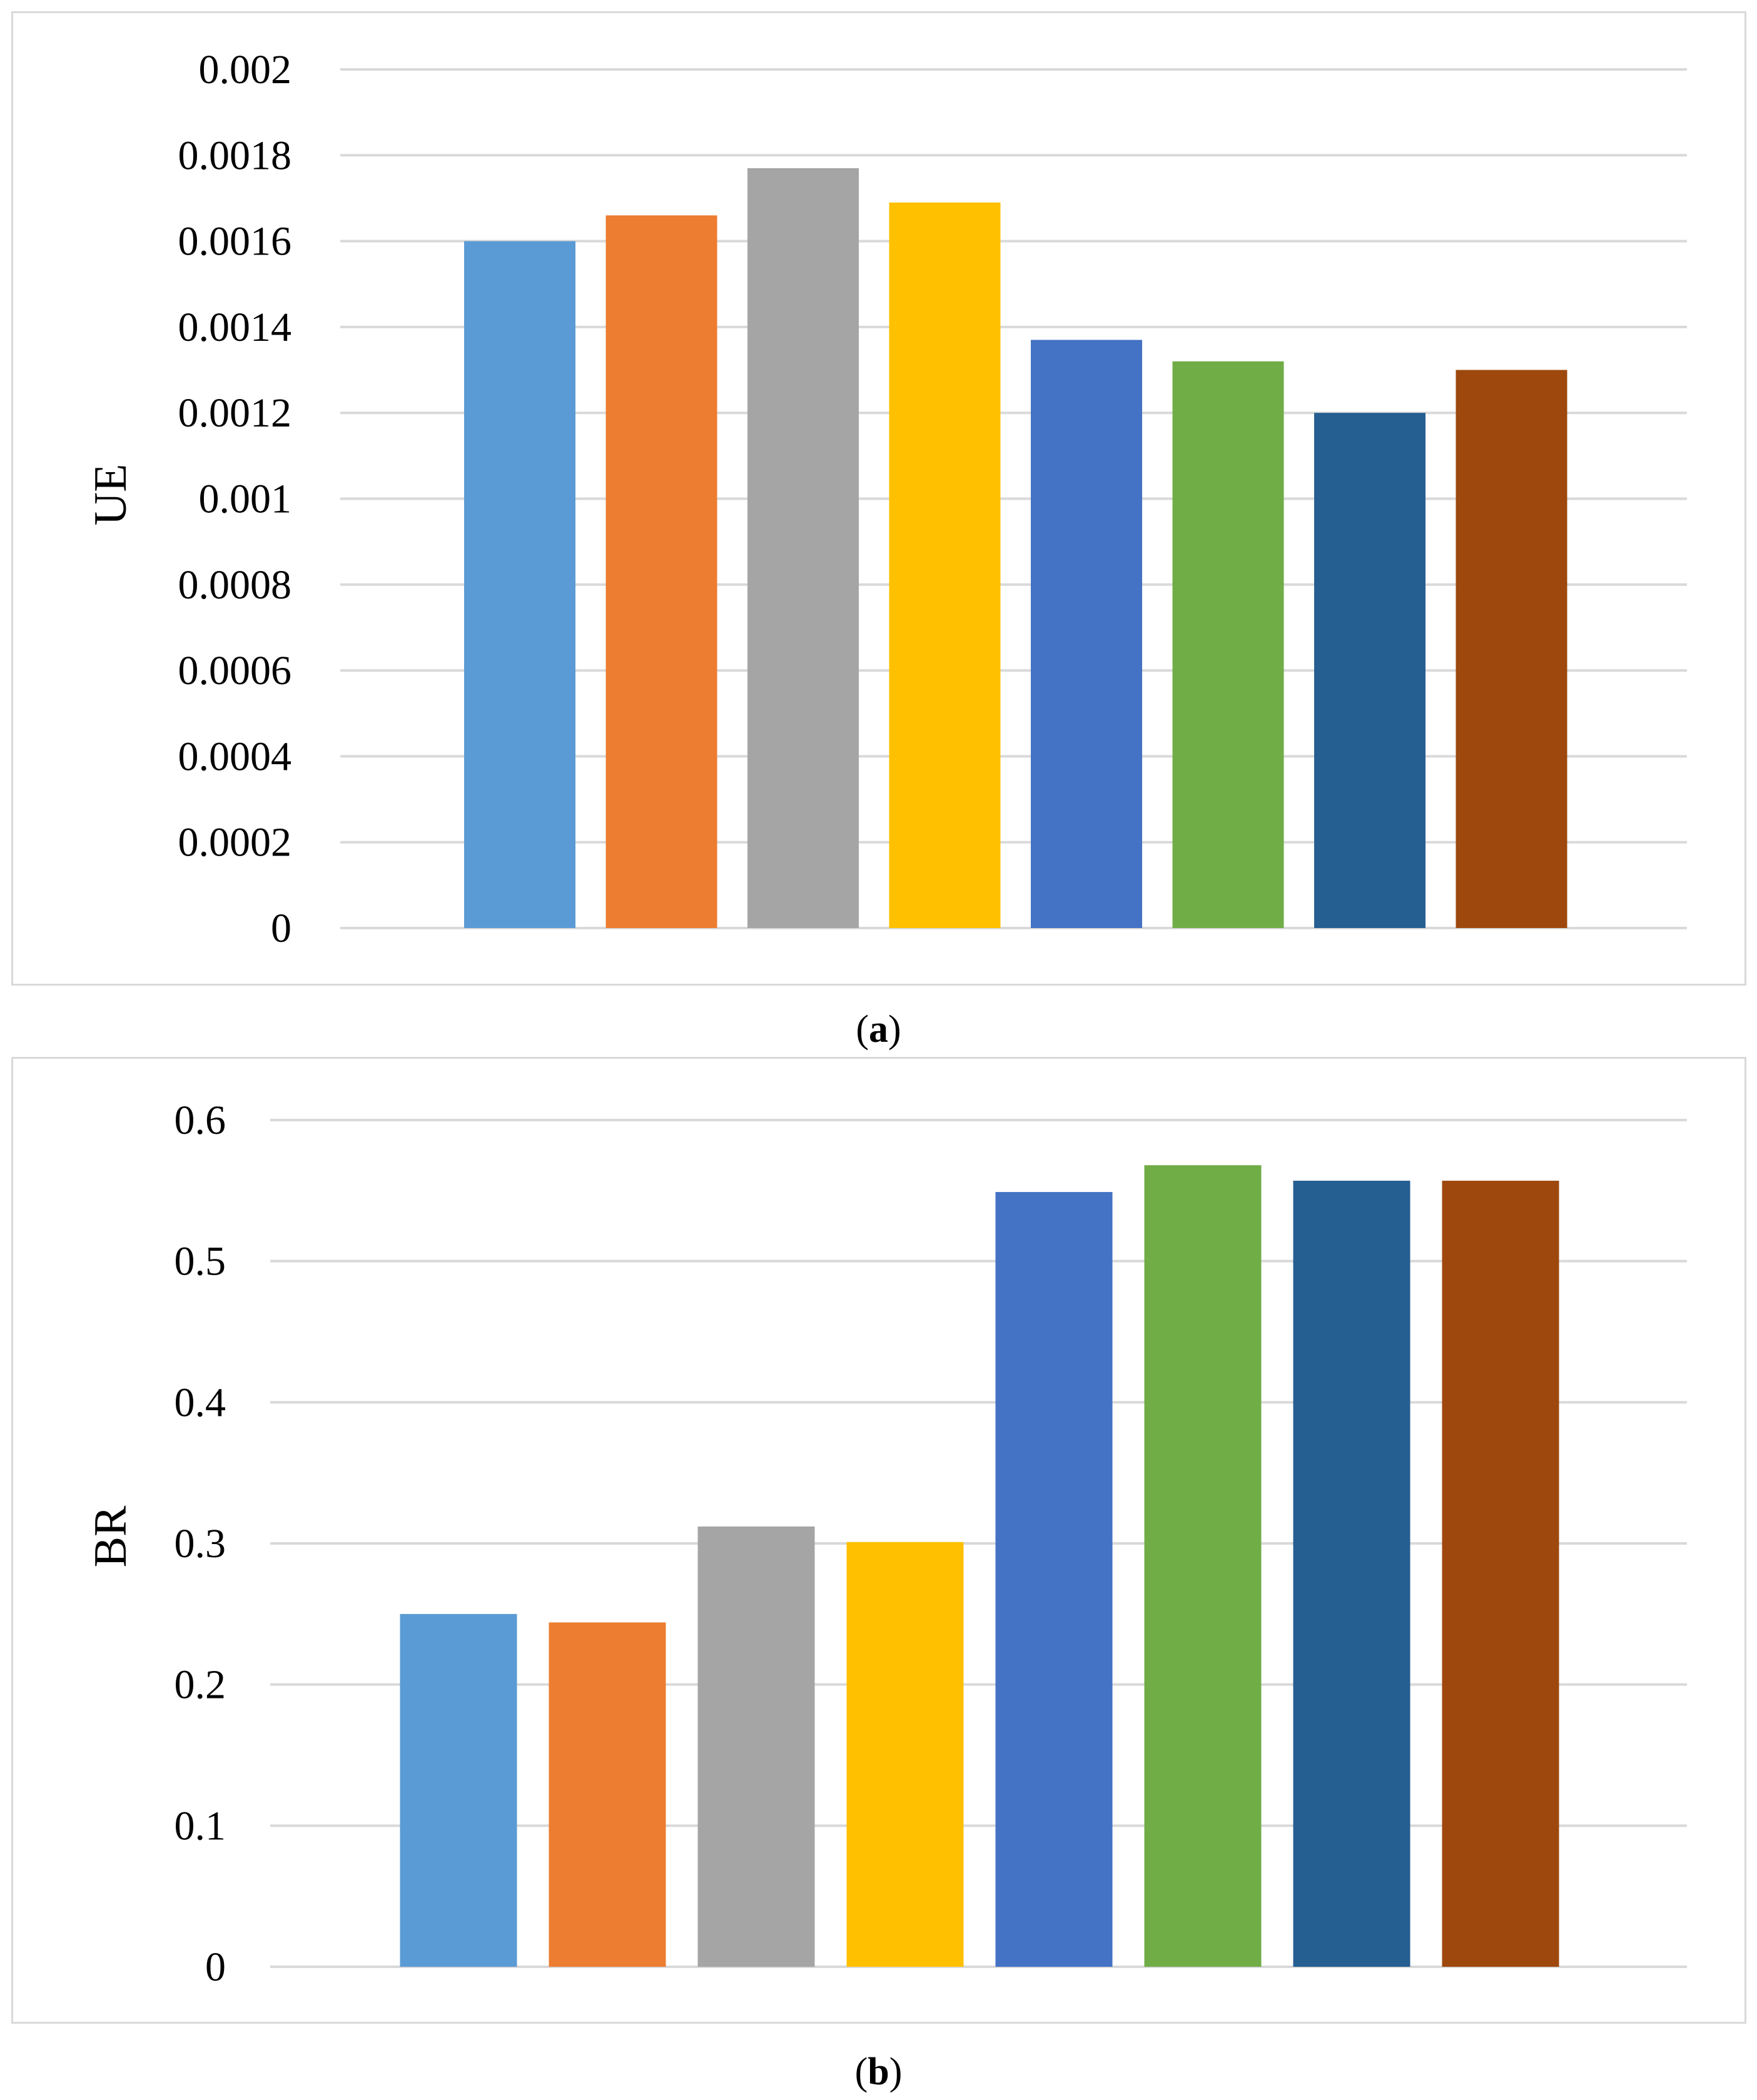 This screenshot has height=2100, width=1757. What do you see at coordinates (200, 1685) in the screenshot?
I see `y-tick-label-br-2: 0.2` at bounding box center [200, 1685].